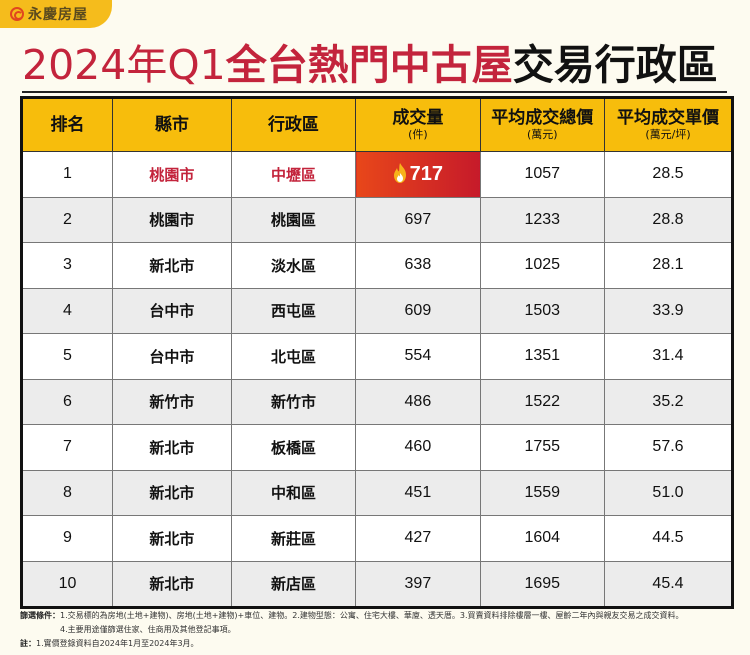 The image size is (750, 655). What do you see at coordinates (418, 174) in the screenshot?
I see `volume-highlight: 717` at bounding box center [418, 174].